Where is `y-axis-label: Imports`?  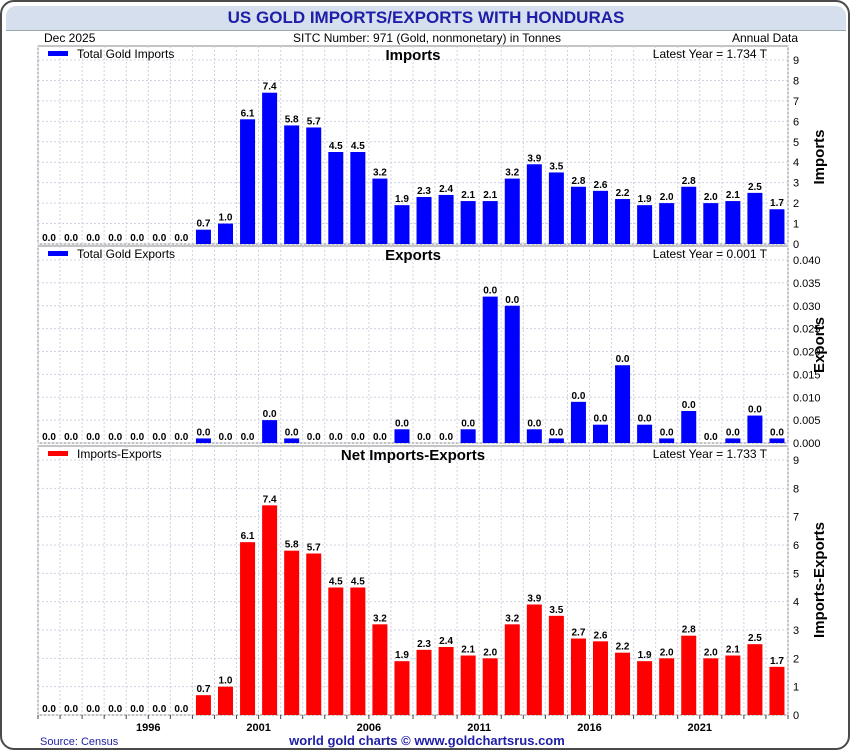 y-axis-label: Imports is located at coordinates (819, 156).